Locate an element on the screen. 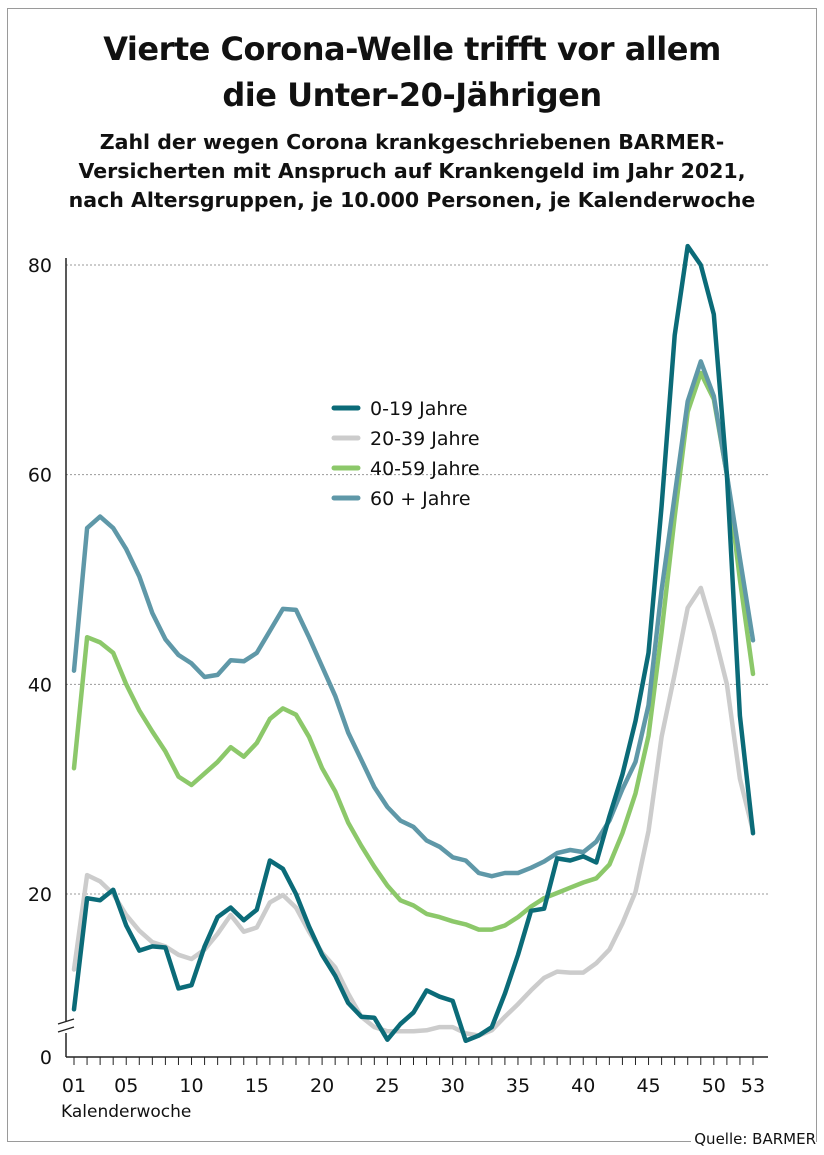  x-tick-label-53: 53 is located at coordinates (753, 1086).